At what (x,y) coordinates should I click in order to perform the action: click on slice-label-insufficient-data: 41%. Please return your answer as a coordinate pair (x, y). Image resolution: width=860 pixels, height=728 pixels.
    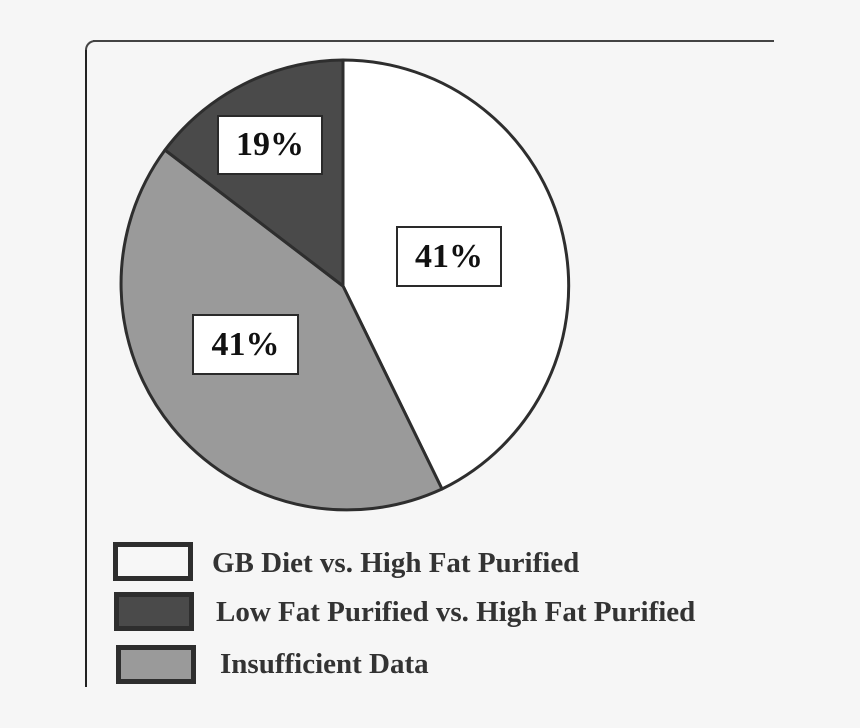
    Looking at the image, I should click on (245, 344).